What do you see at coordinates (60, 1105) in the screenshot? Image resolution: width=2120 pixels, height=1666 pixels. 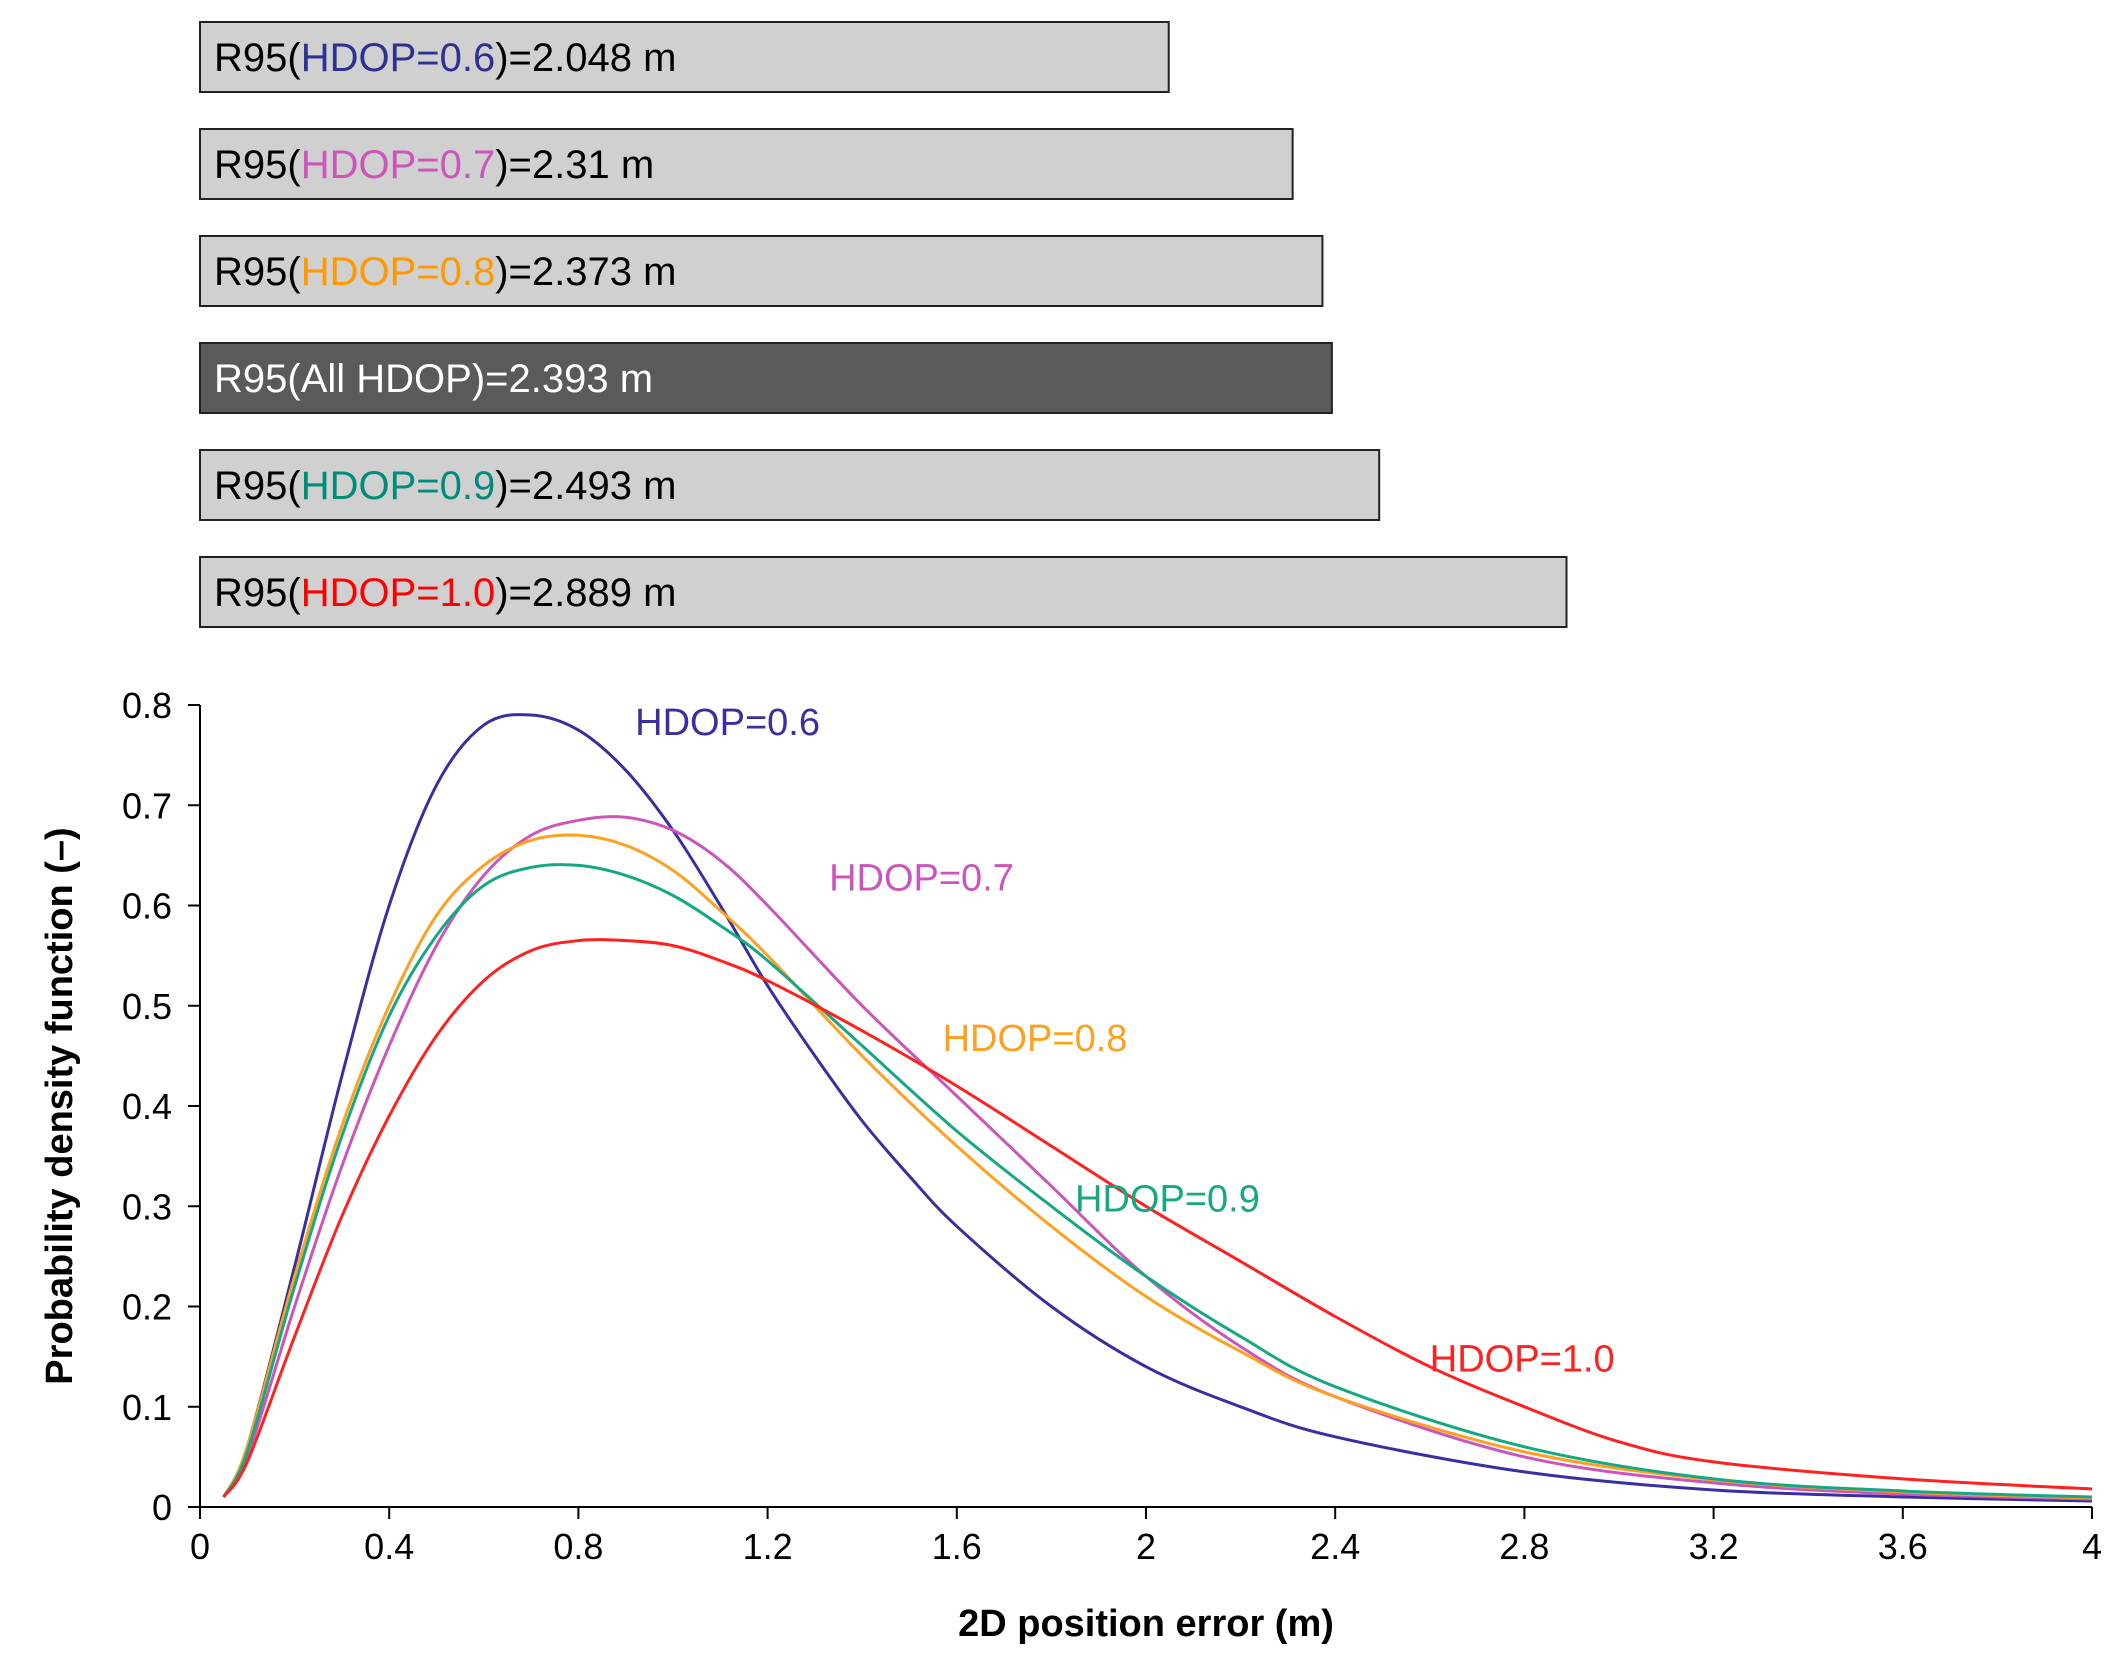 I see `y-axis-title: Probability density function (–)` at bounding box center [60, 1105].